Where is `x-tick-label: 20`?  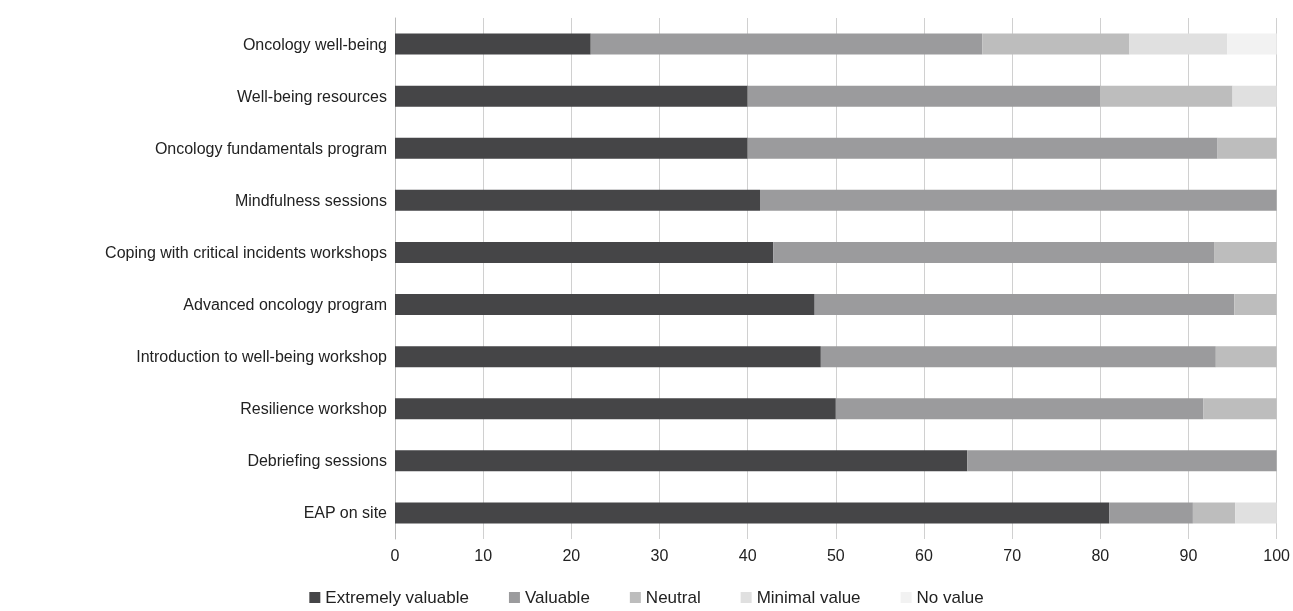
x-tick-label: 20 is located at coordinates (571, 555).